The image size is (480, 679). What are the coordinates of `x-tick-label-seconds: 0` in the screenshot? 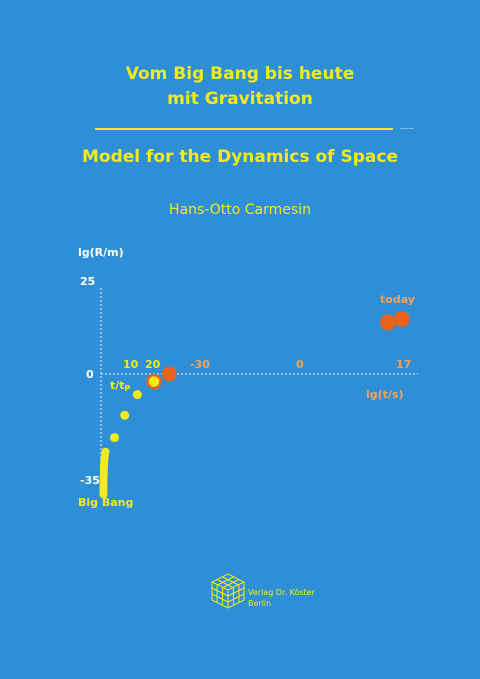 It's located at (300, 364).